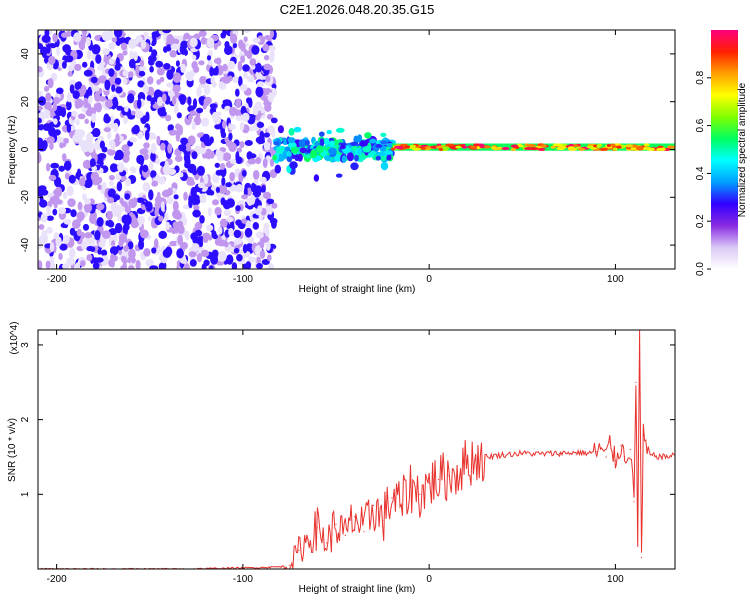 The height and width of the screenshot is (600, 750). Describe the element at coordinates (615, 579) in the screenshot. I see `snr-xtick-label: 100` at that location.